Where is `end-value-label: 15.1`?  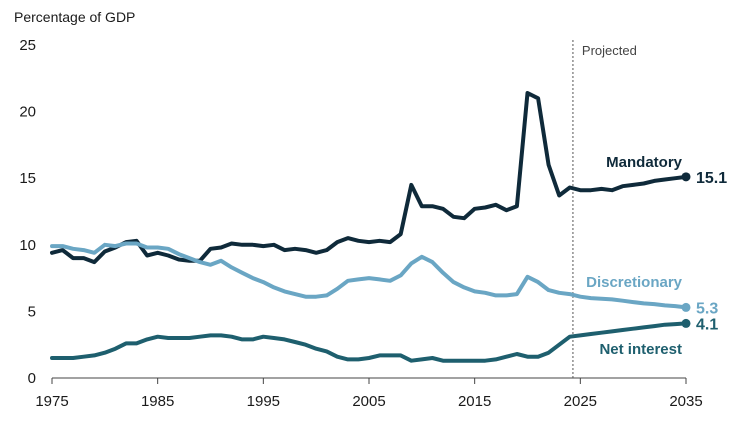
end-value-label: 15.1 is located at coordinates (711, 178).